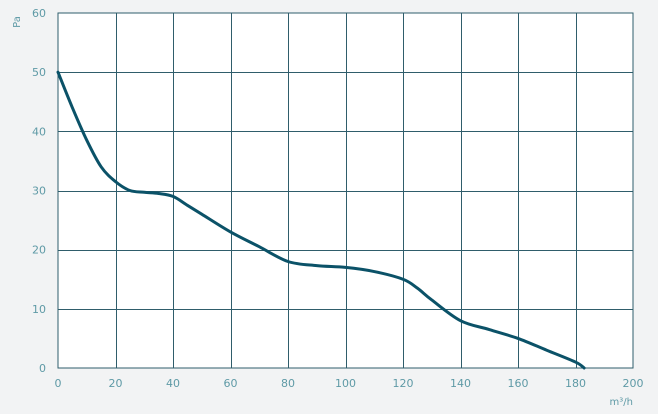 The image size is (658, 414). What do you see at coordinates (345, 383) in the screenshot?
I see `x-tick-label: 100` at bounding box center [345, 383].